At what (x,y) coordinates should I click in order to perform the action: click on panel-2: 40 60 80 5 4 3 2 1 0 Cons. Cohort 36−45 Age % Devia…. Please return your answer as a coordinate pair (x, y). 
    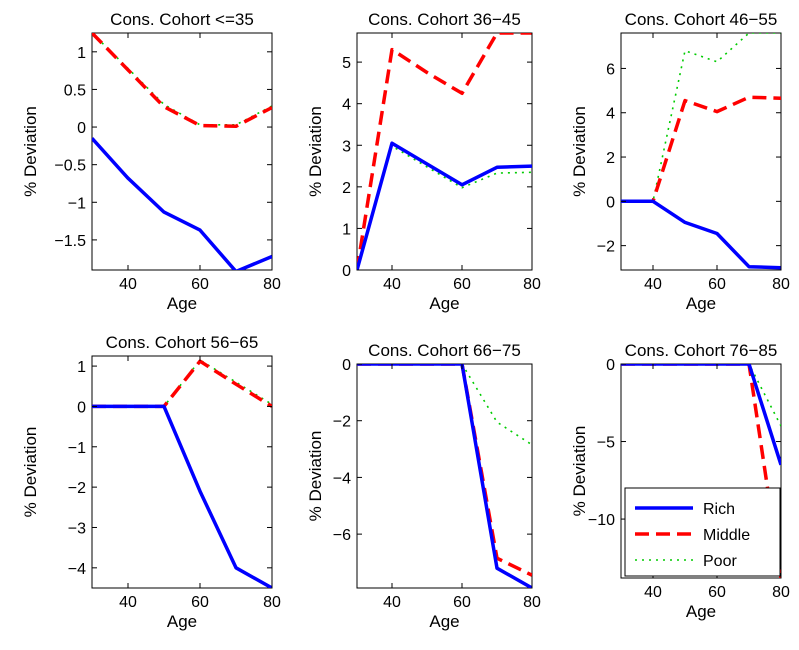
    Looking at the image, I should click on (423, 161).